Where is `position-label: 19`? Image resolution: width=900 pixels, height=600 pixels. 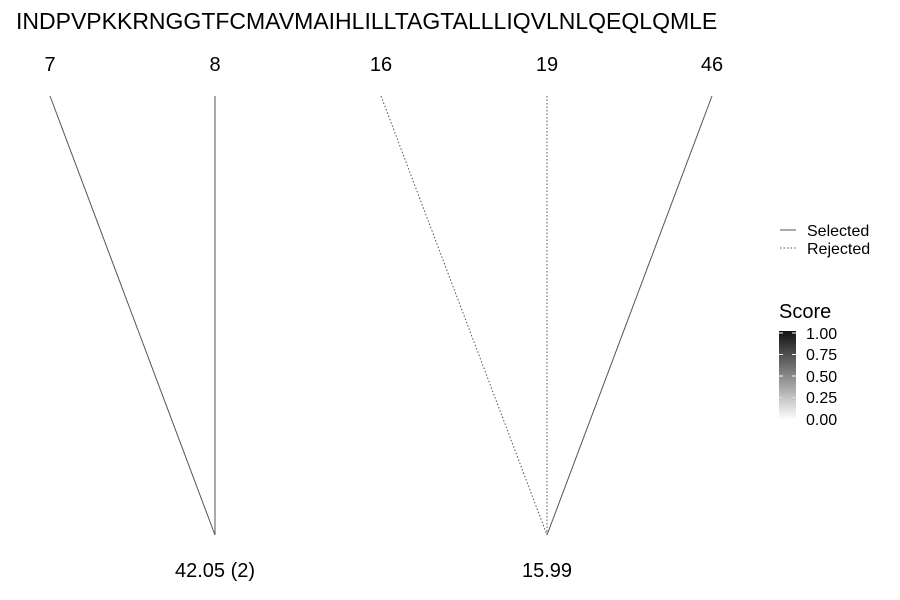 position-label: 19 is located at coordinates (547, 65).